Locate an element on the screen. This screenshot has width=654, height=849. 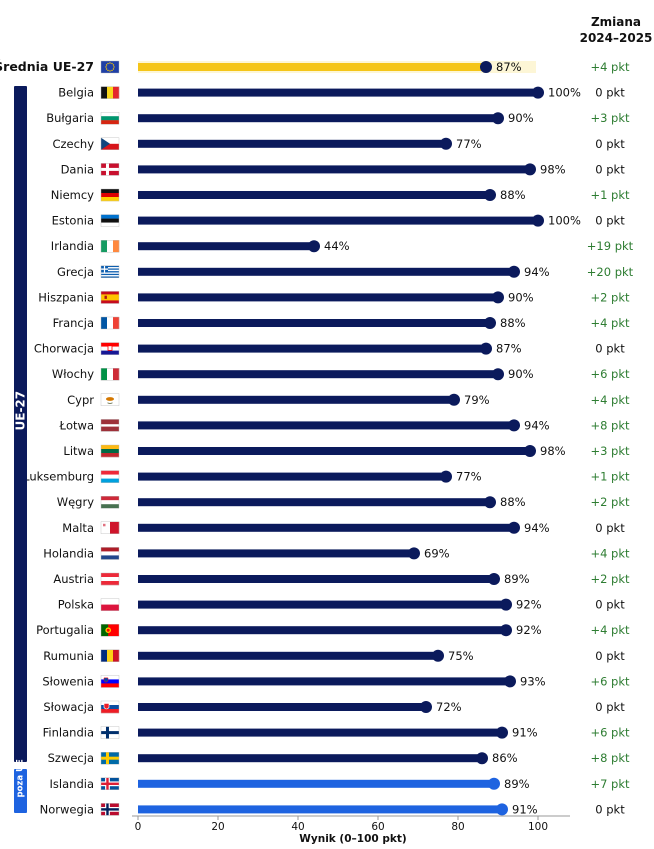
bar-dot-ro is located at coordinates (438, 655).